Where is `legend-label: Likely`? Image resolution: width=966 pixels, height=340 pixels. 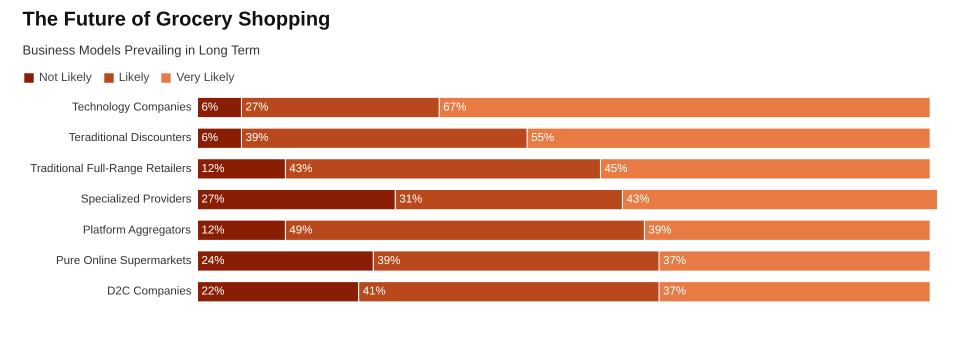 legend-label: Likely is located at coordinates (134, 77).